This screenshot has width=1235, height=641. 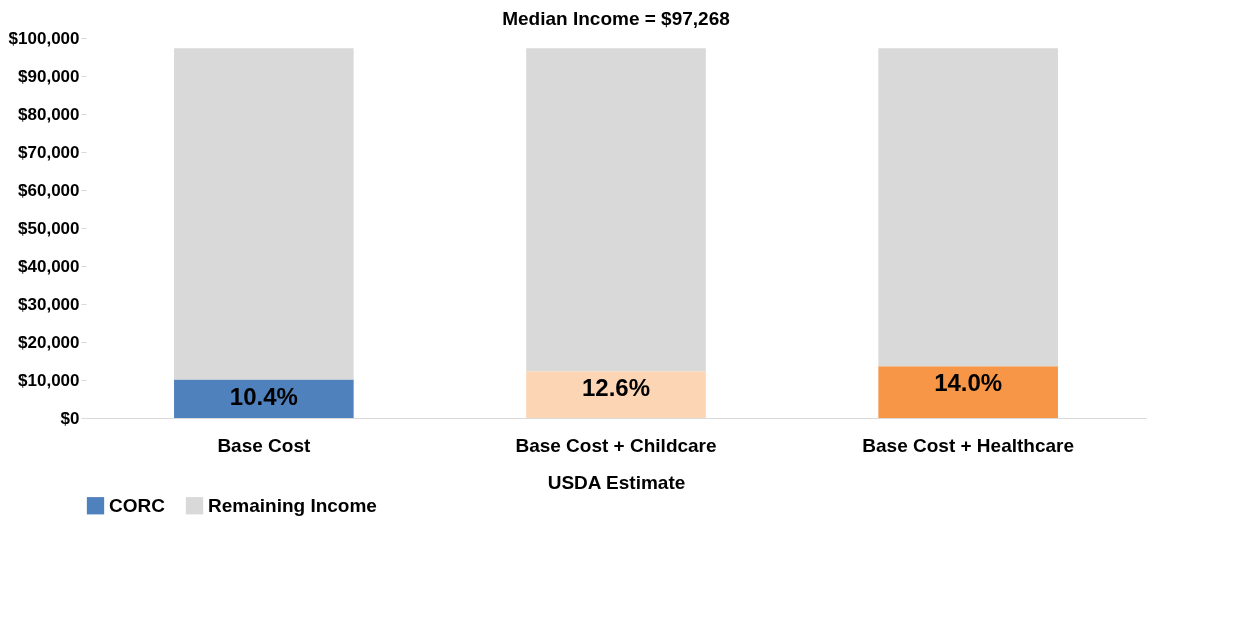 What do you see at coordinates (49, 114) in the screenshot?
I see `y-tick-label: $80,000` at bounding box center [49, 114].